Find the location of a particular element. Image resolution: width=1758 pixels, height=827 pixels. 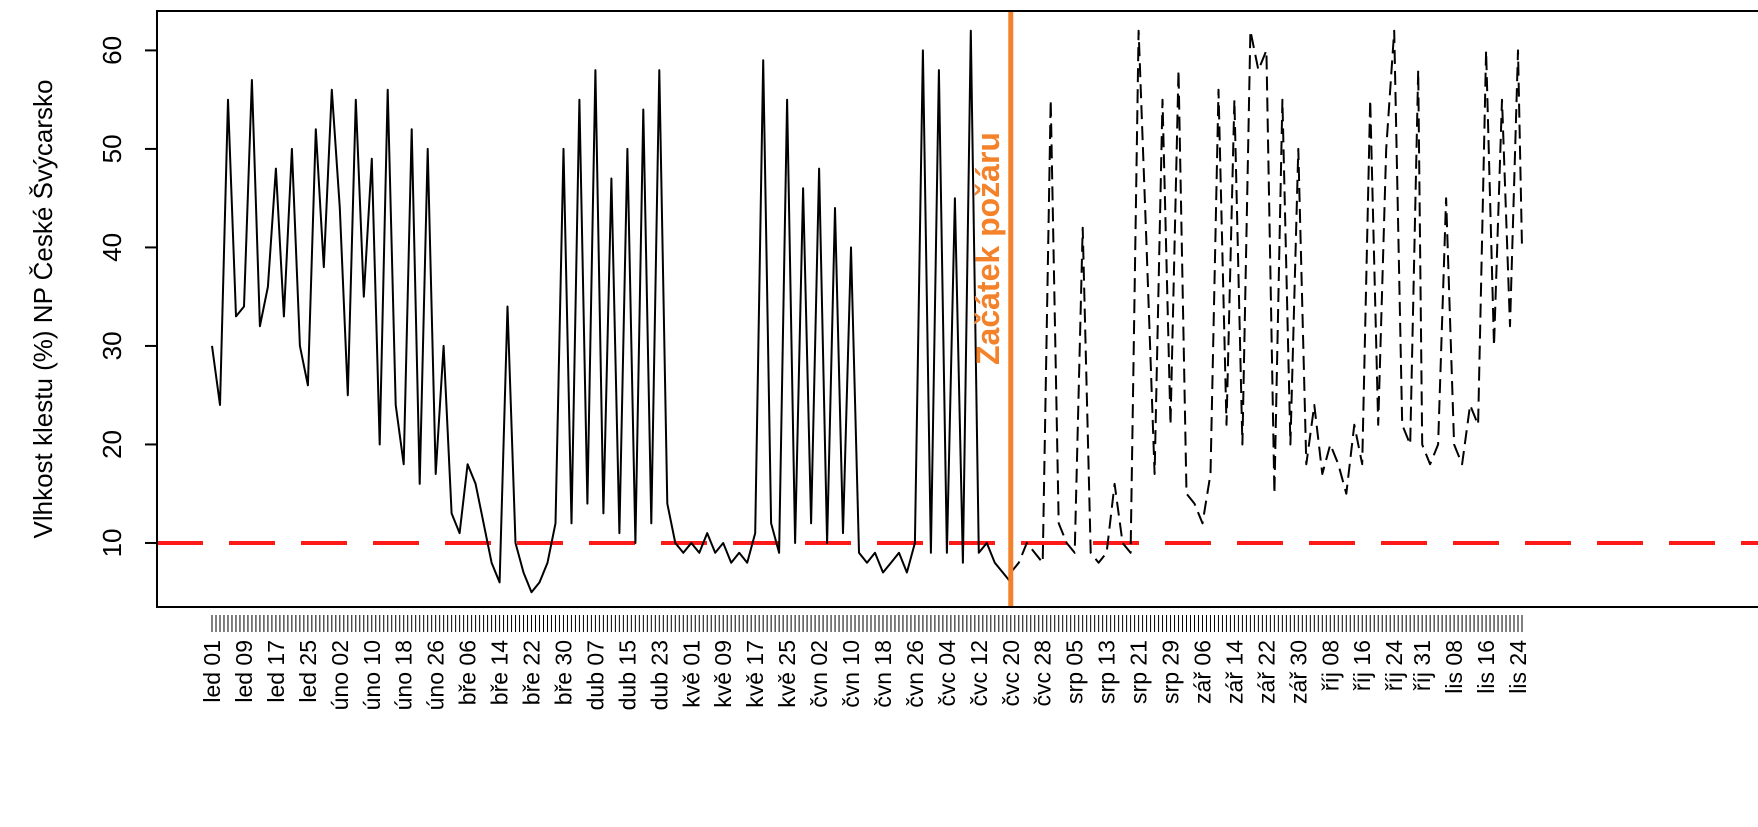

x-tick-label: srp 29 is located at coordinates (1171, 672).